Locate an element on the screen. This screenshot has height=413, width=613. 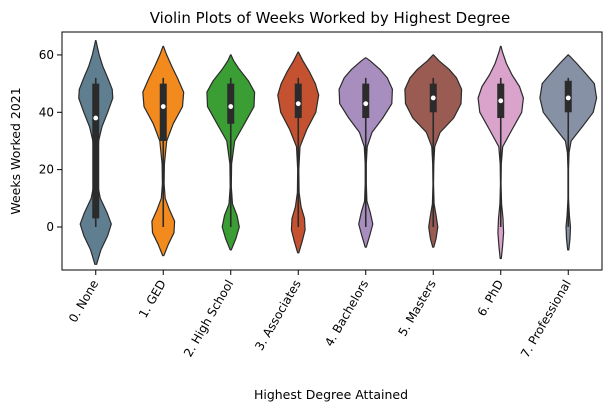
y-tick-label: 0 is located at coordinates (50, 227).